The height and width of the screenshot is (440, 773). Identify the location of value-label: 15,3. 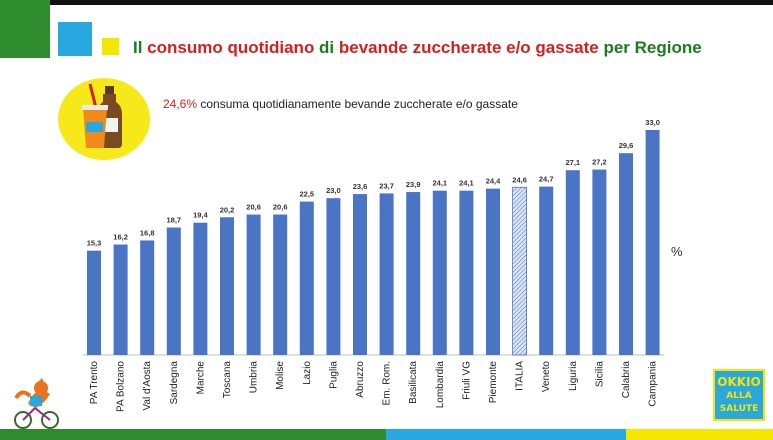
(94, 243).